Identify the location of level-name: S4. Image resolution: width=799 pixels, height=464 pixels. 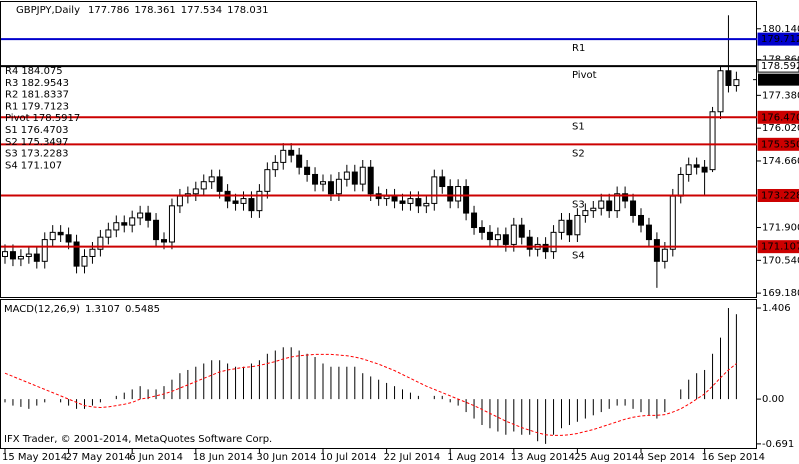
(578, 256).